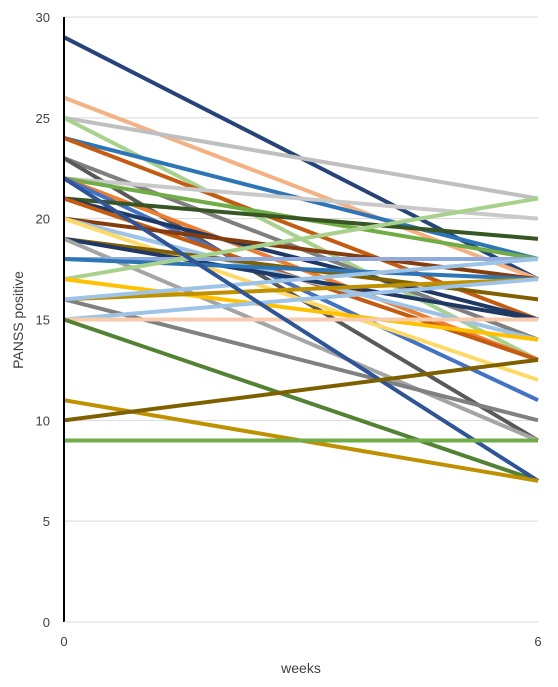  Describe the element at coordinates (537, 641) in the screenshot. I see `x-tick-label: 6` at that location.